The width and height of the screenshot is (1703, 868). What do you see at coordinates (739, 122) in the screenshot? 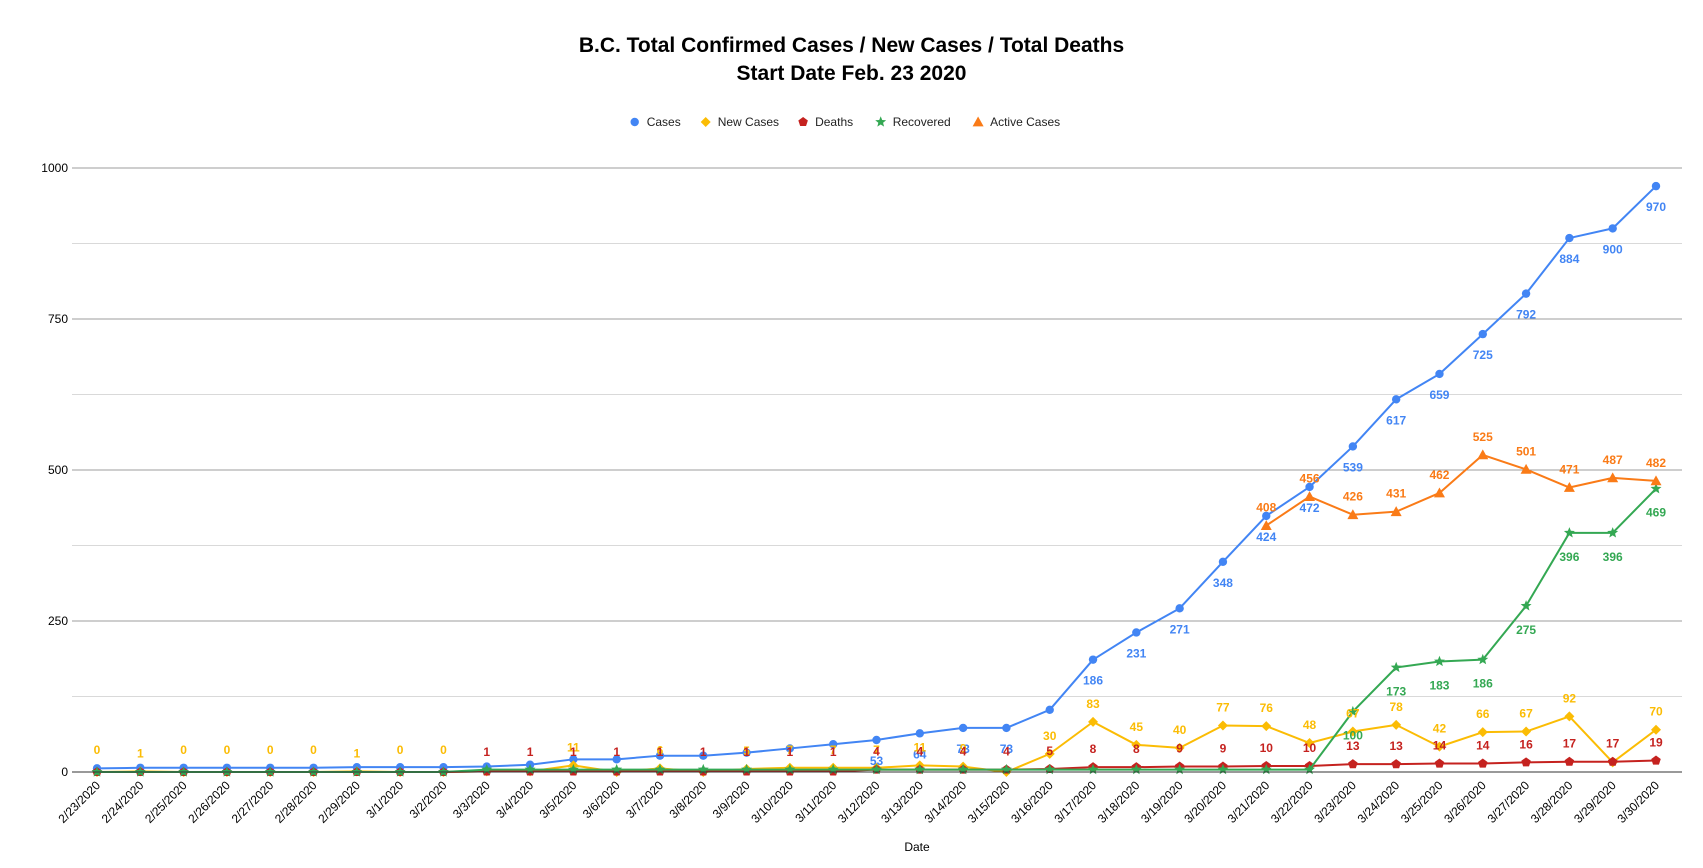
I see `legend-item-new-cases: New Cases` at bounding box center [739, 122].